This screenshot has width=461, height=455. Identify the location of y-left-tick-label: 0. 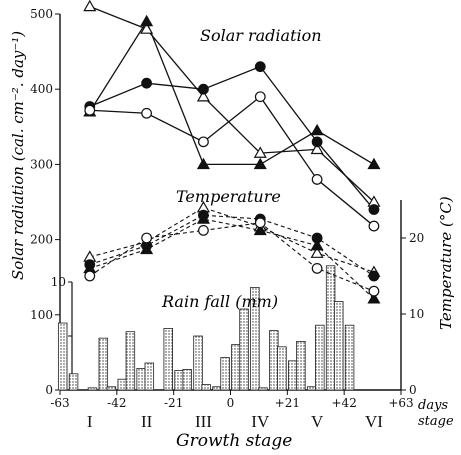
(49, 390).